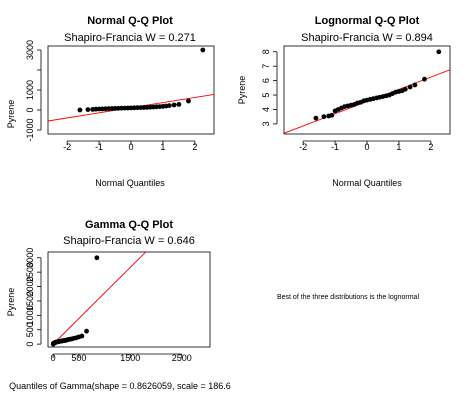  I want to click on plot-subtitle: Shapiro-Francia W = 0.646, so click(129, 241).